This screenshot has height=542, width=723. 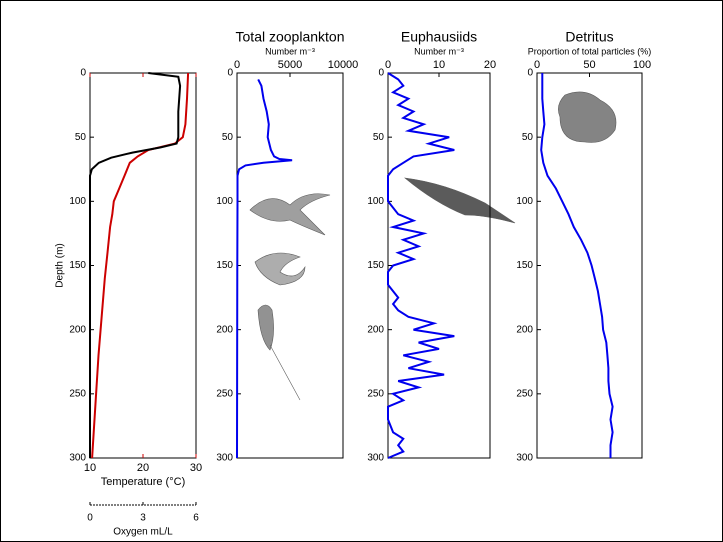 I want to click on x-tick-label: 10000, so click(x=343, y=65).